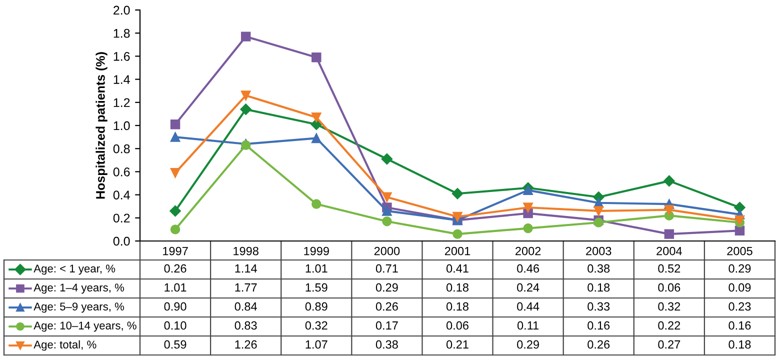  What do you see at coordinates (122, 10) in the screenshot?
I see `y-tick-label: 2.0` at bounding box center [122, 10].